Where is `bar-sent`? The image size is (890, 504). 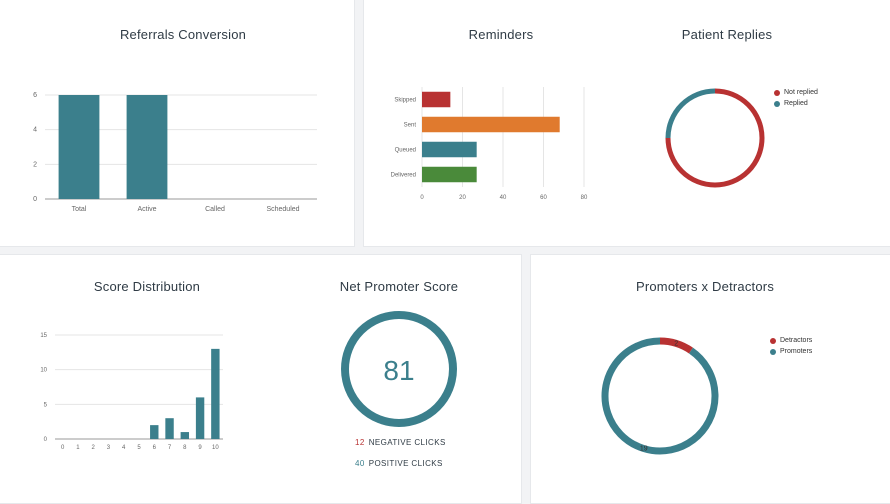 bar-sent is located at coordinates (491, 124).